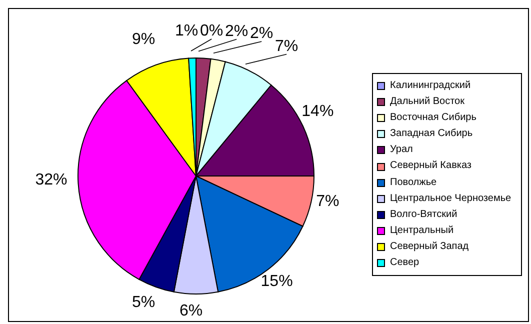 This screenshot has height=324, width=531. Describe the element at coordinates (405, 263) in the screenshot. I see `legend-label: Север` at that location.